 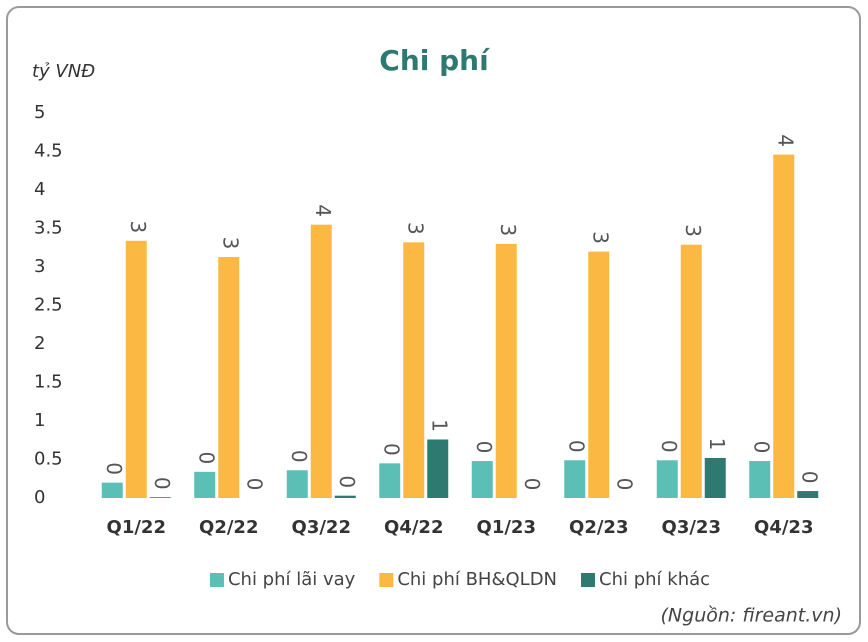 I want to click on y-tick-label: 3.5, so click(x=48, y=228).